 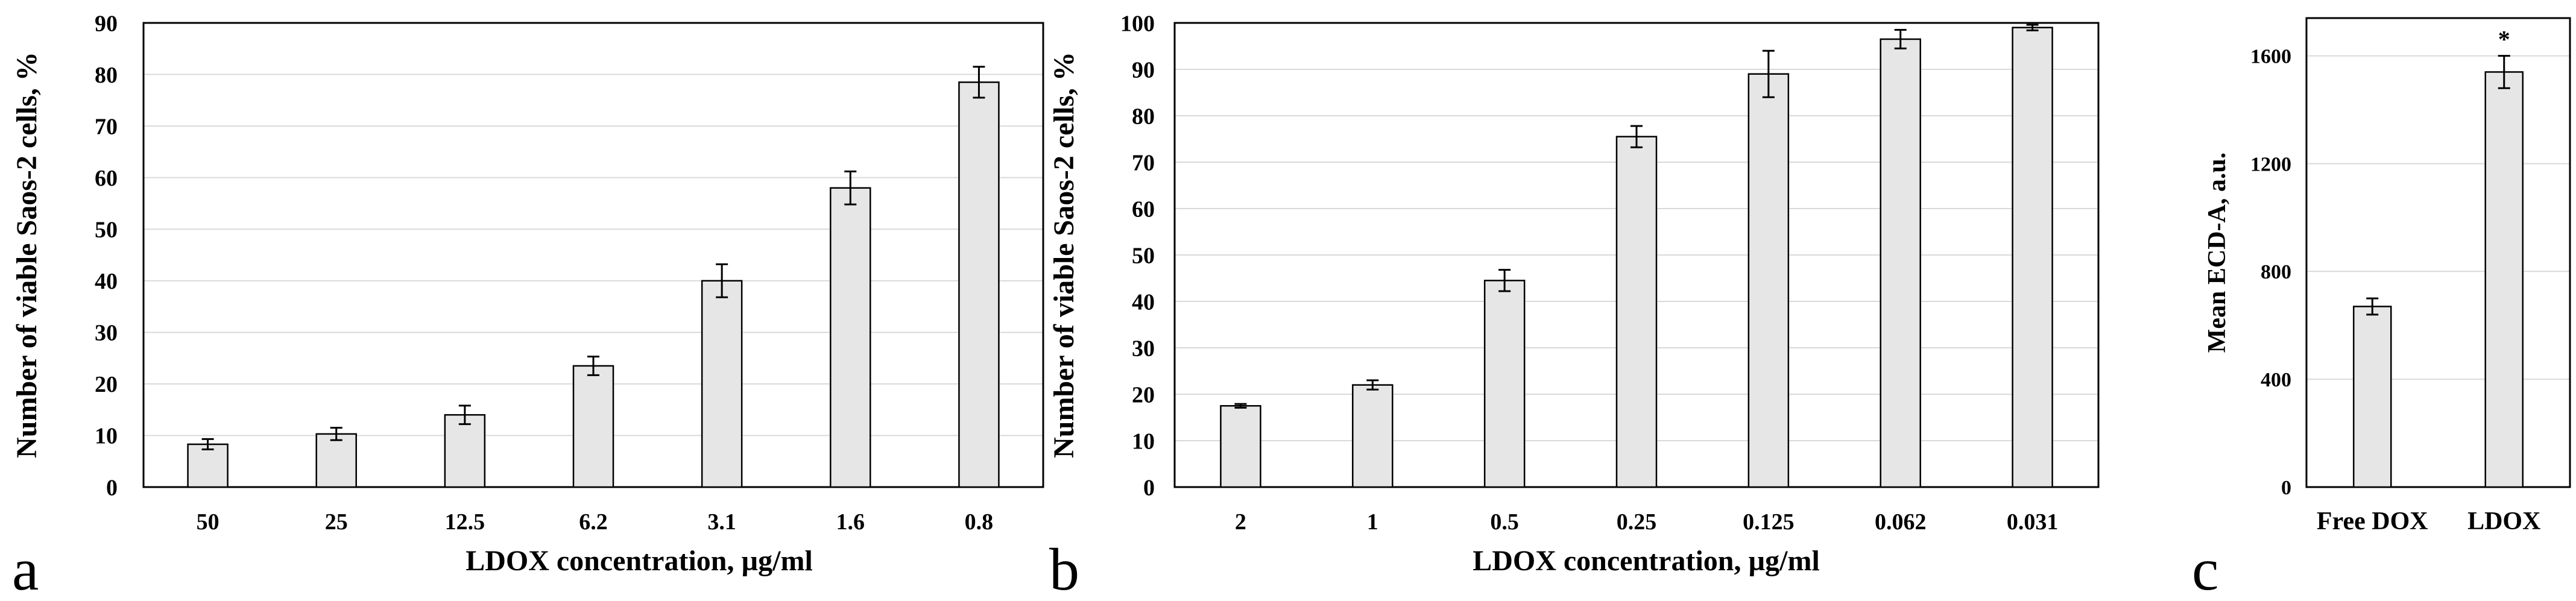 I want to click on x-tick-label: 0.125, so click(x=1769, y=522).